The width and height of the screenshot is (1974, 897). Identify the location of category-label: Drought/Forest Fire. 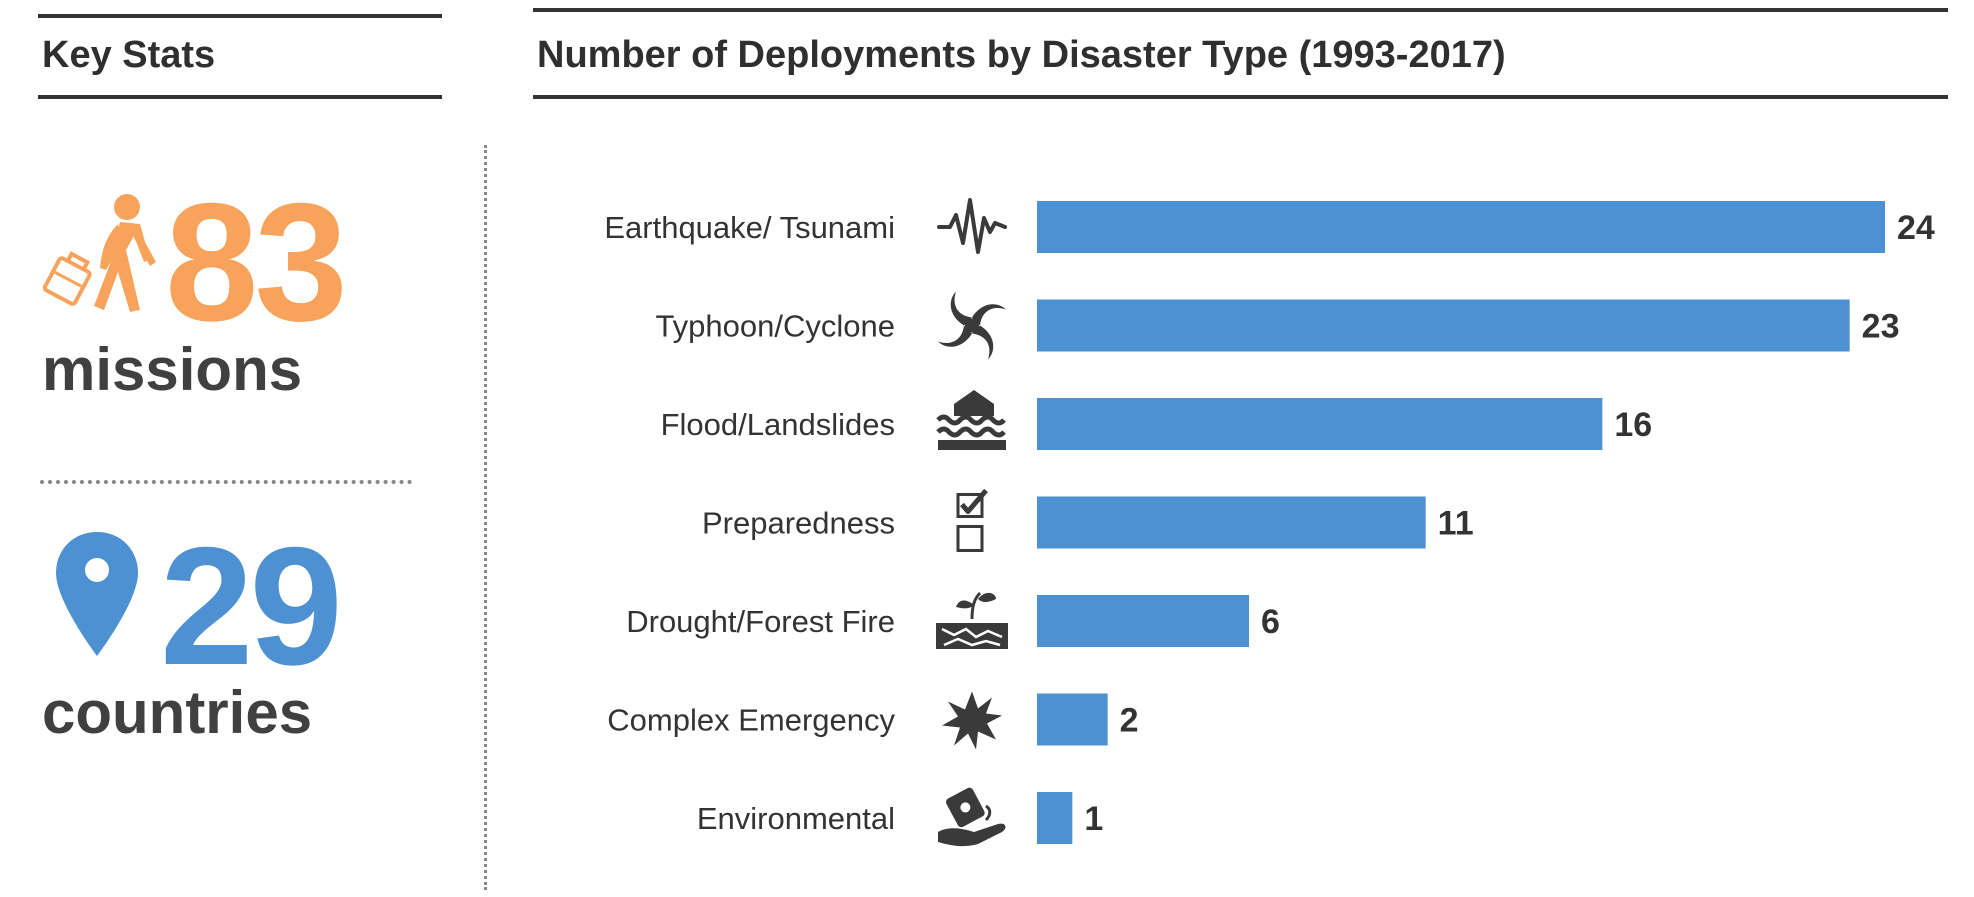
(760, 621).